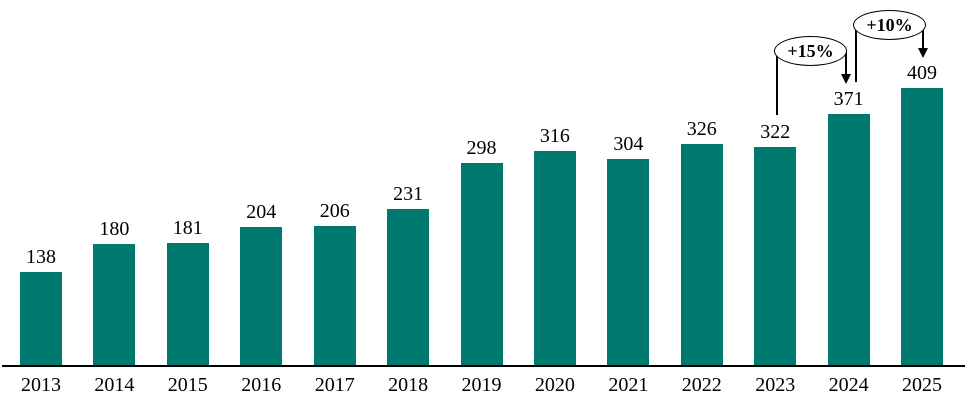 Image resolution: width=968 pixels, height=405 pixels. I want to click on x-tick-2024: 2024, so click(848, 385).